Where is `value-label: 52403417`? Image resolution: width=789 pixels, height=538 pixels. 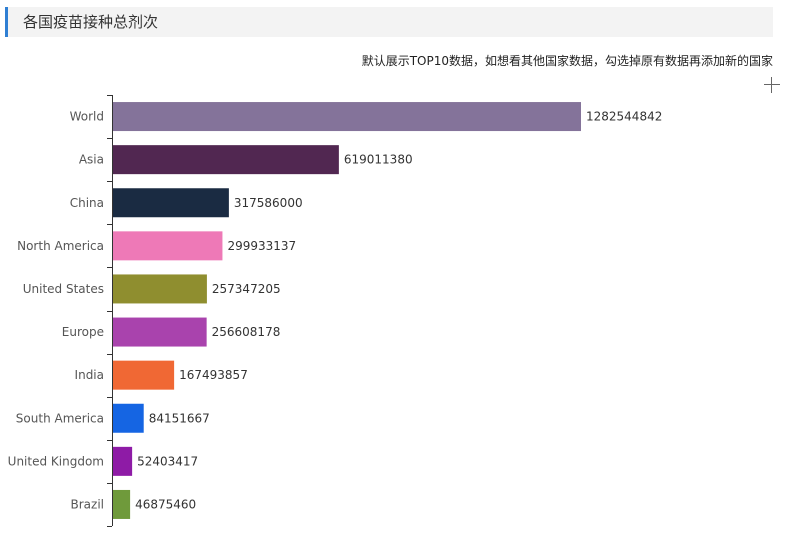 value-label: 52403417 is located at coordinates (167, 461).